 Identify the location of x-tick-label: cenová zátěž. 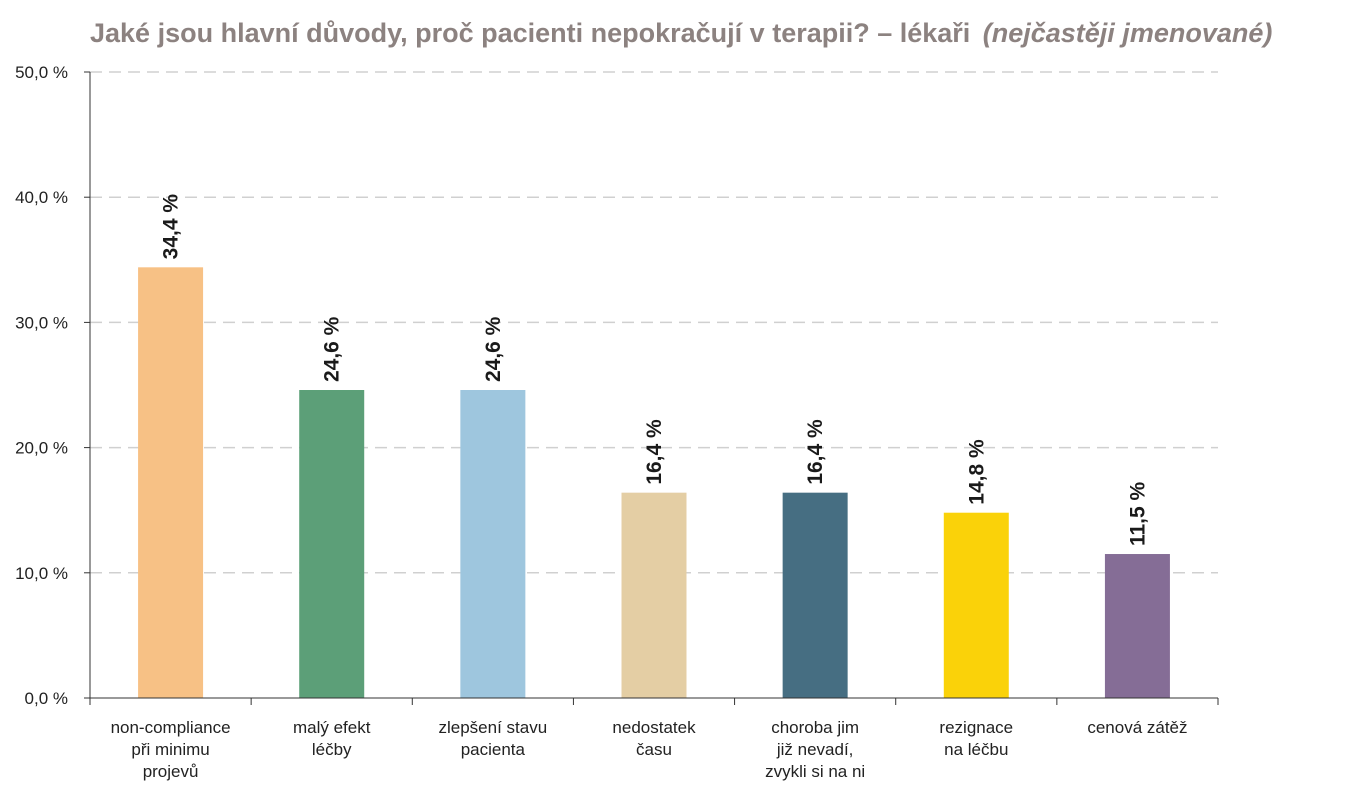
(1137, 727).